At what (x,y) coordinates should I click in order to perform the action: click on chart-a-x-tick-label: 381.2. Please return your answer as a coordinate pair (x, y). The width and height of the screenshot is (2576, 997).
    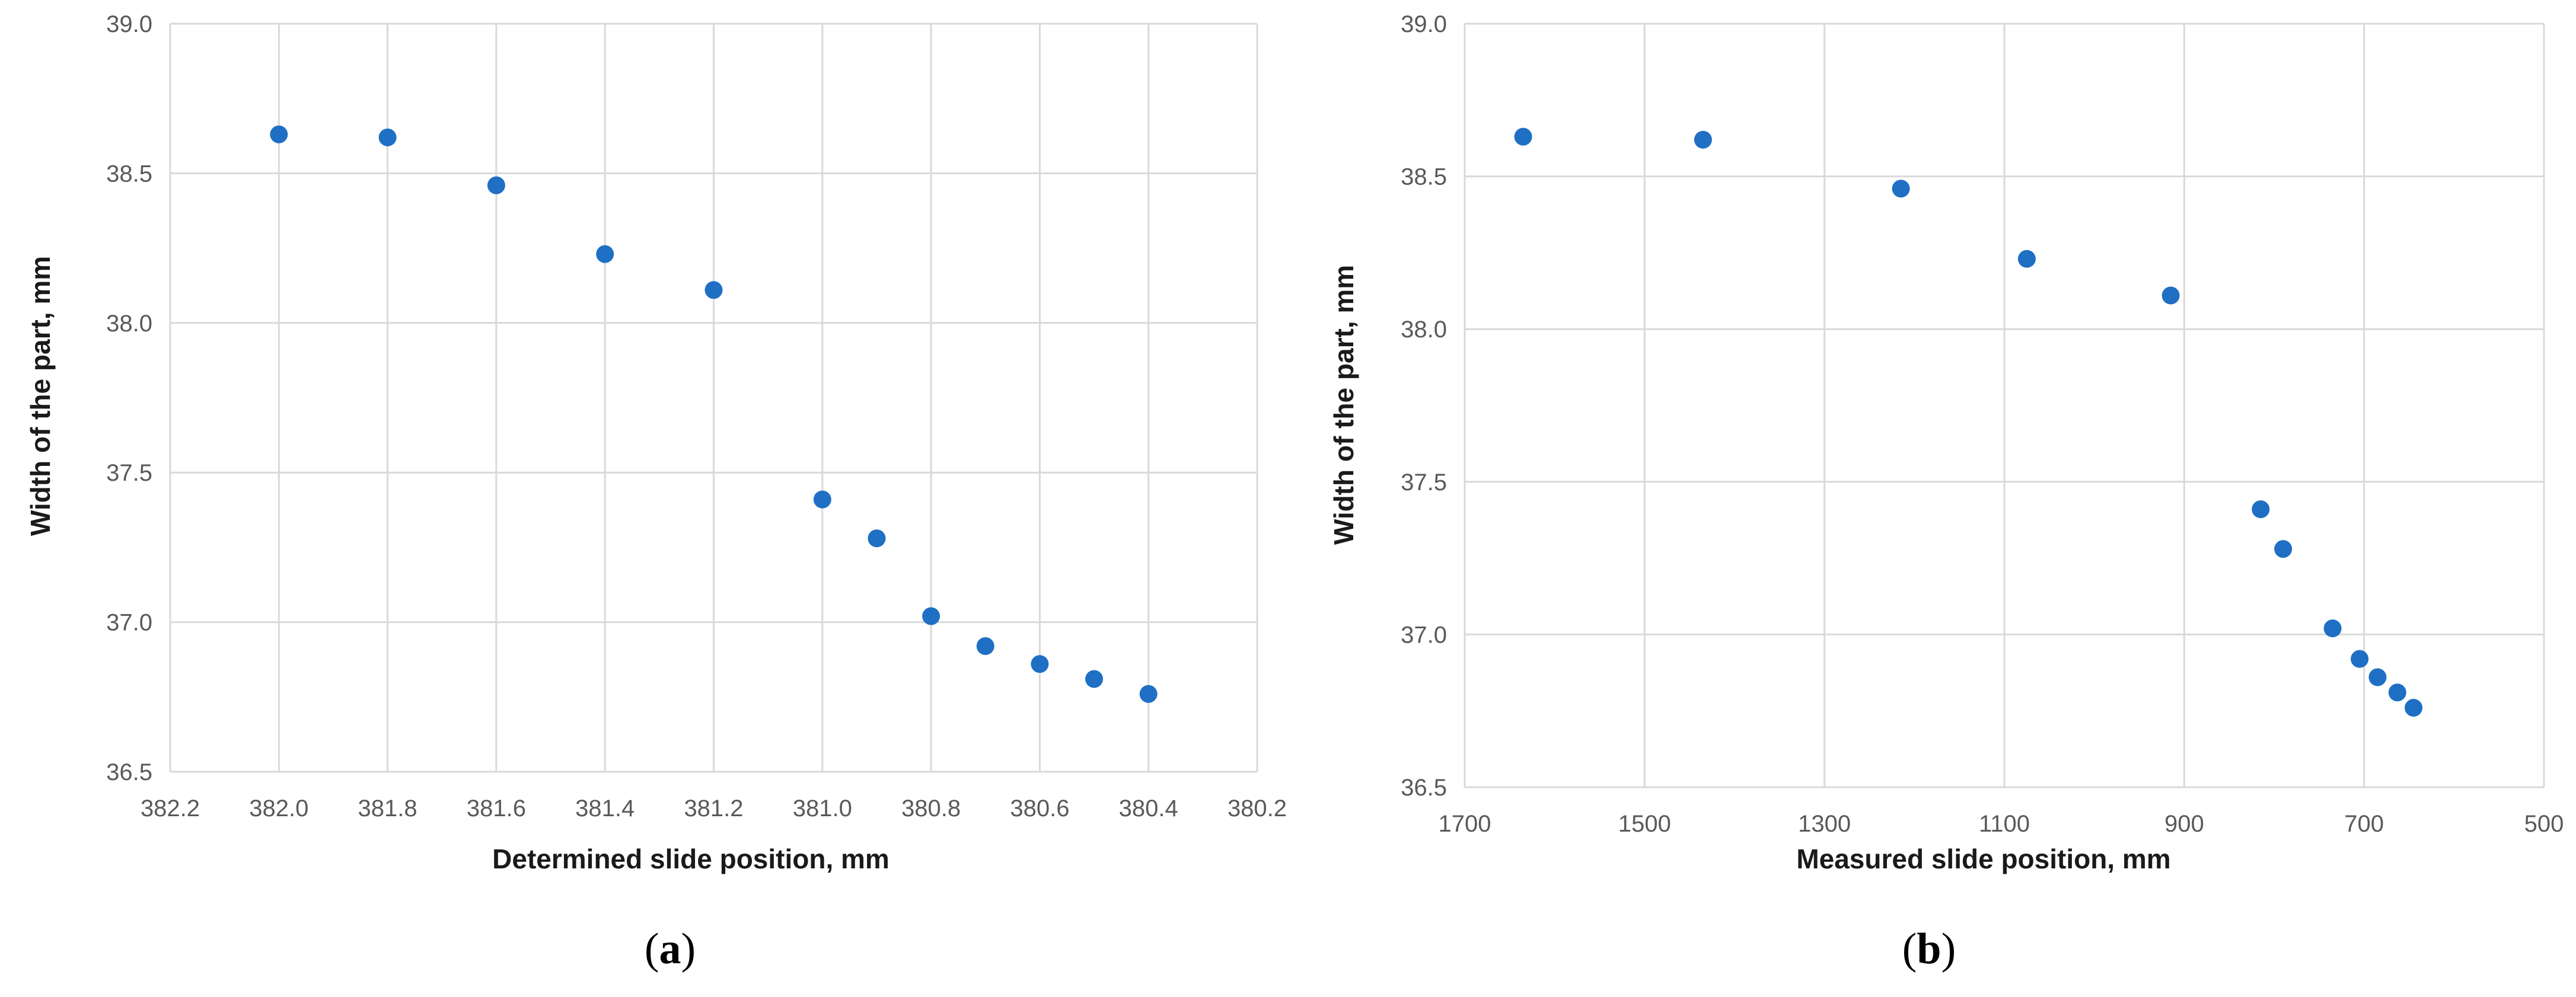
    Looking at the image, I should click on (713, 808).